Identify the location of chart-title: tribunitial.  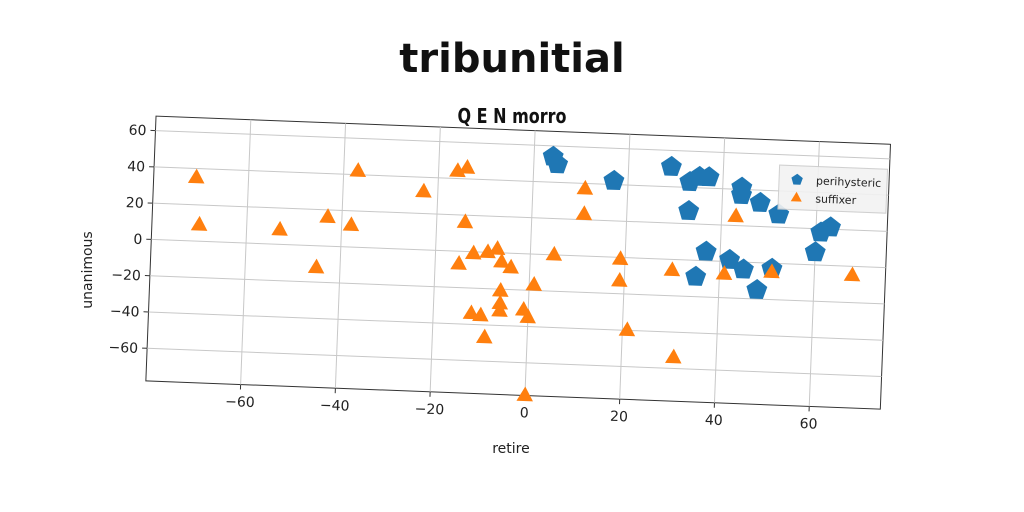
(512, 59).